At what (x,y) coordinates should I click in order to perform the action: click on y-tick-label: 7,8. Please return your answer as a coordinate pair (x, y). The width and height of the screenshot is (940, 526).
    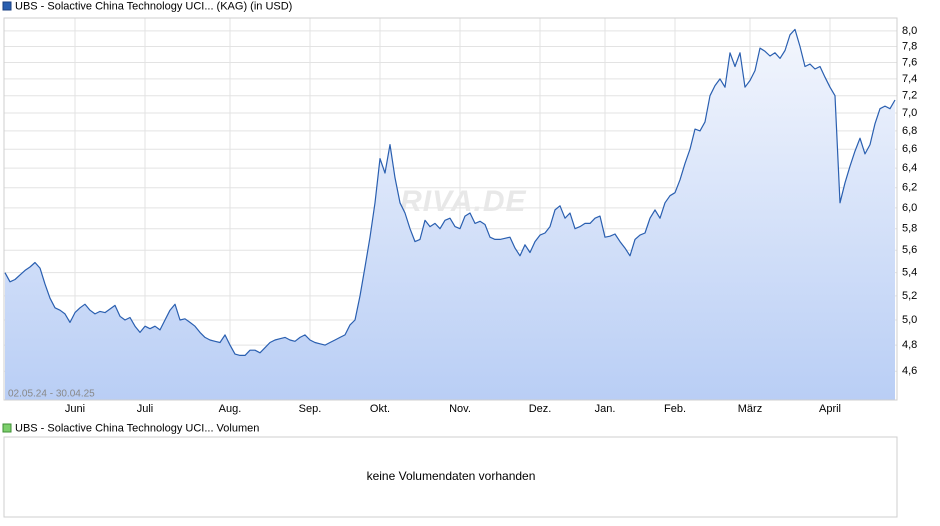
    Looking at the image, I should click on (909, 46).